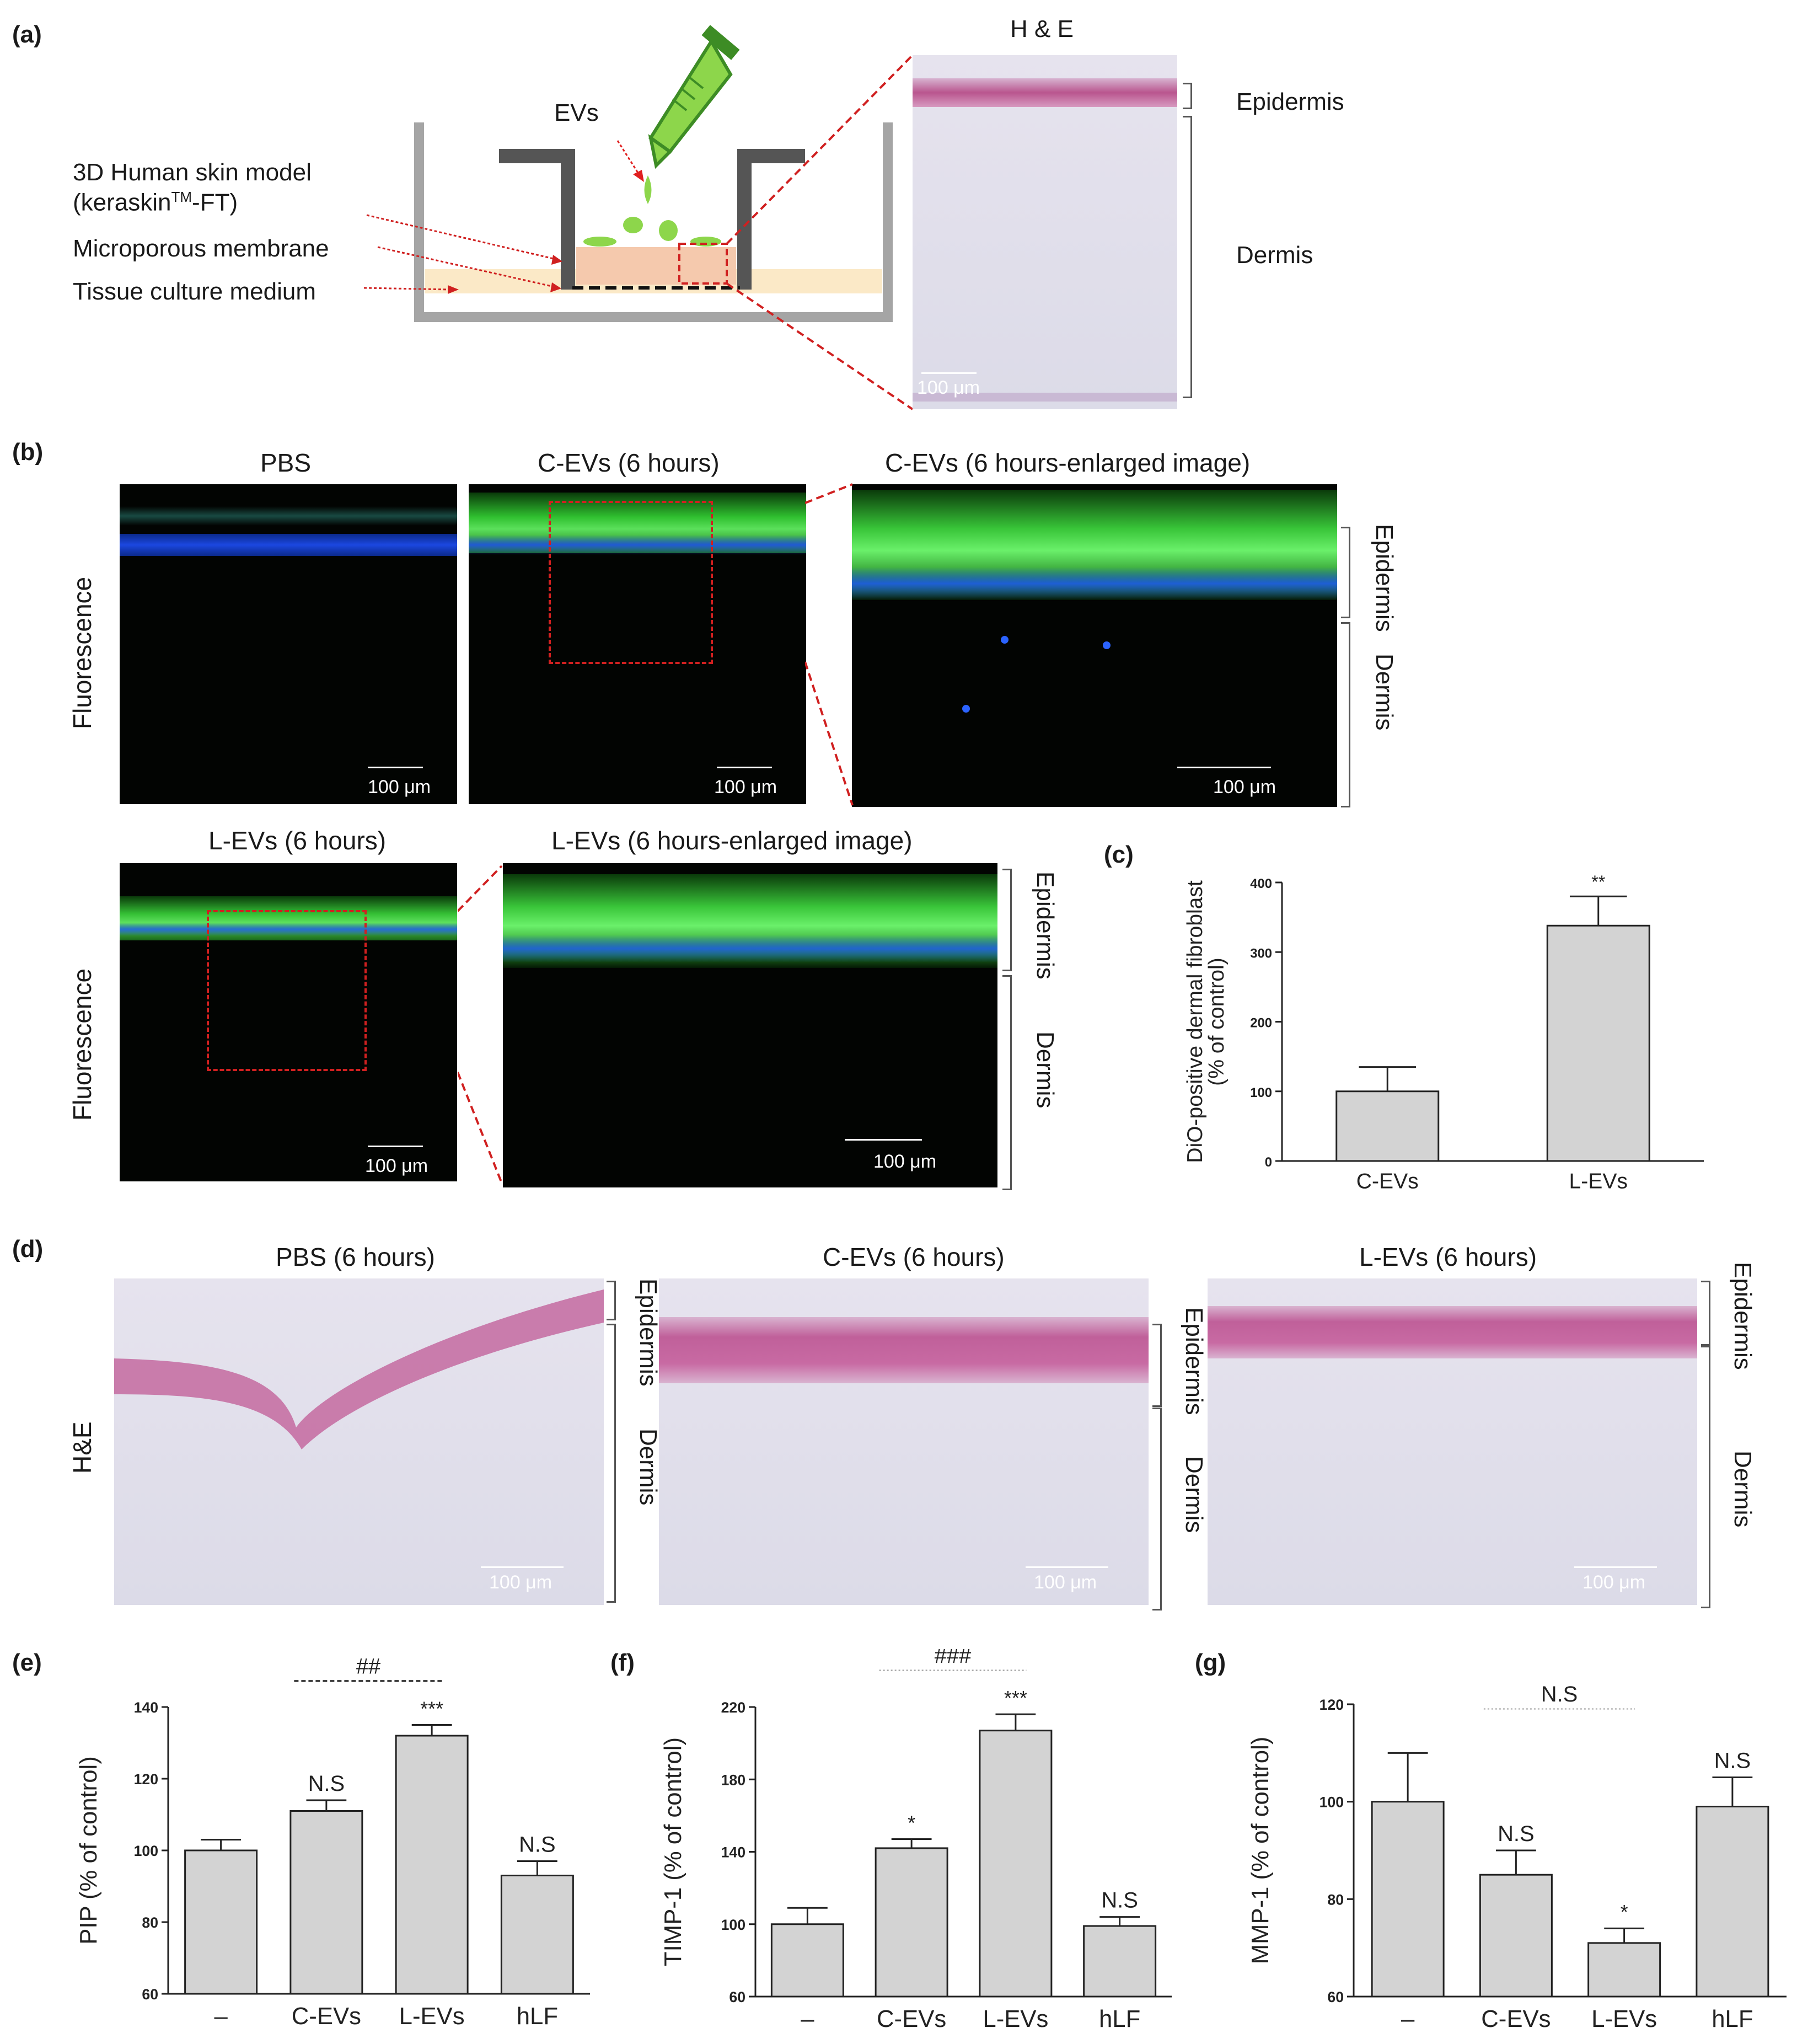 The height and width of the screenshot is (2044, 1797). I want to click on epidermis-label-b1: Epidermis, so click(1384, 578).